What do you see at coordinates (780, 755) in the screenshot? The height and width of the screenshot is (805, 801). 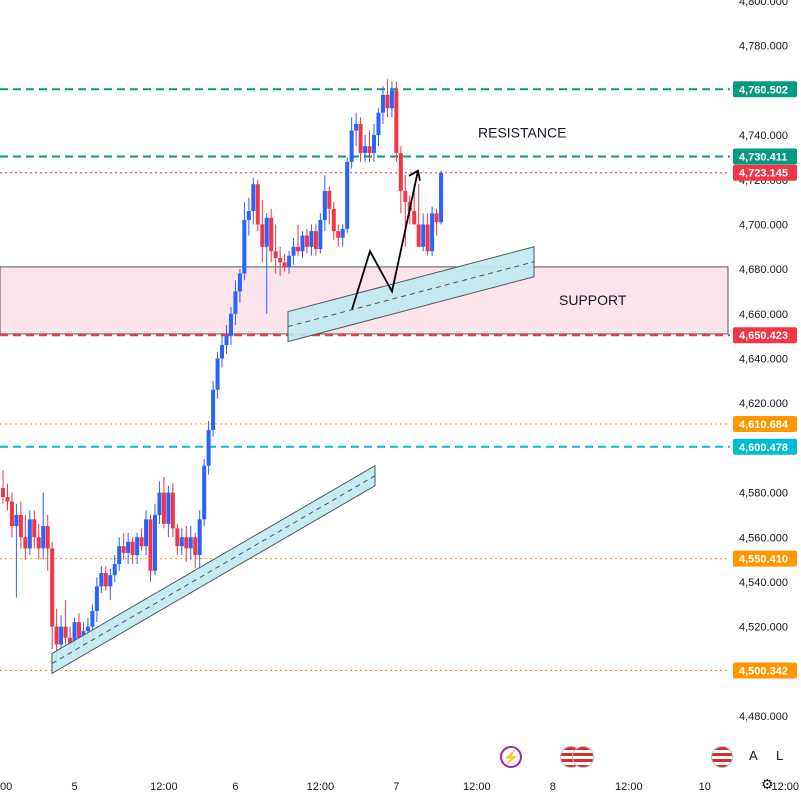 I see `log-scale-button: L` at bounding box center [780, 755].